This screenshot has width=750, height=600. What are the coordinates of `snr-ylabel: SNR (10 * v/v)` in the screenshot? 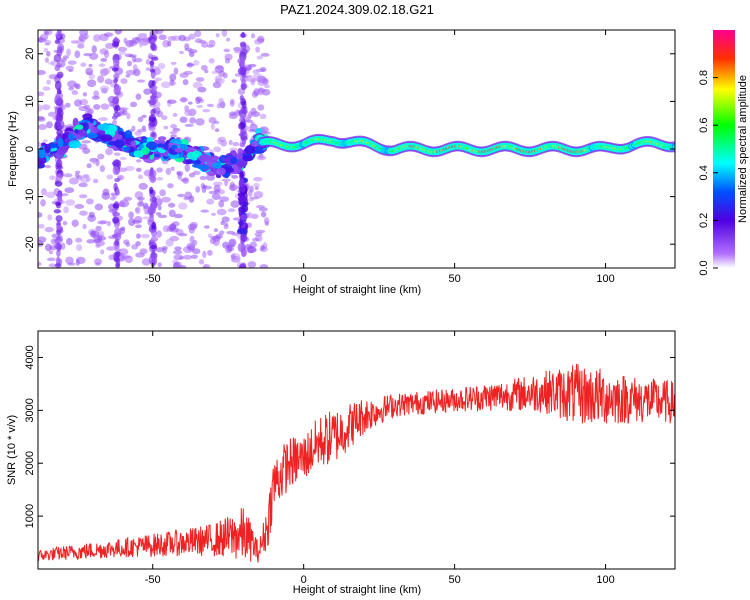 It's located at (12, 450).